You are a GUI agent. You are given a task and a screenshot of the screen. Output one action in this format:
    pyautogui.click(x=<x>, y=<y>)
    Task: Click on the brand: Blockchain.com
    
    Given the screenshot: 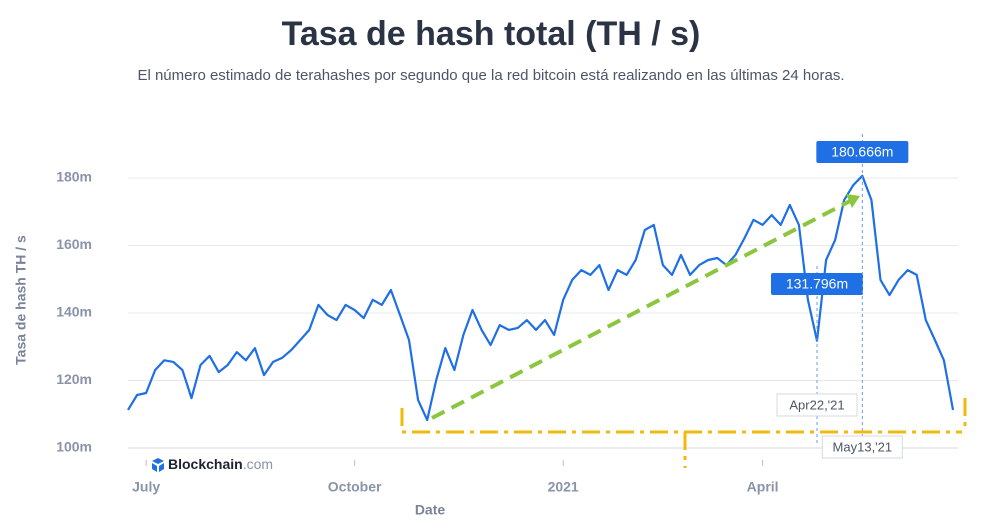 What is the action you would take?
    pyautogui.click(x=212, y=464)
    